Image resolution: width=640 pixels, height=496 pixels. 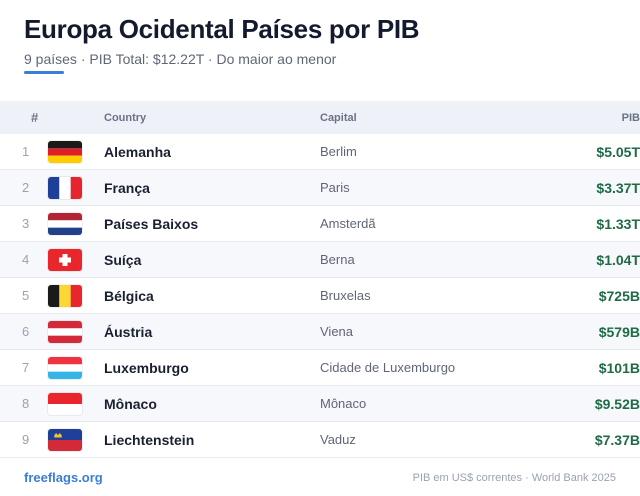 I want to click on row-rank: 2, so click(x=26, y=187).